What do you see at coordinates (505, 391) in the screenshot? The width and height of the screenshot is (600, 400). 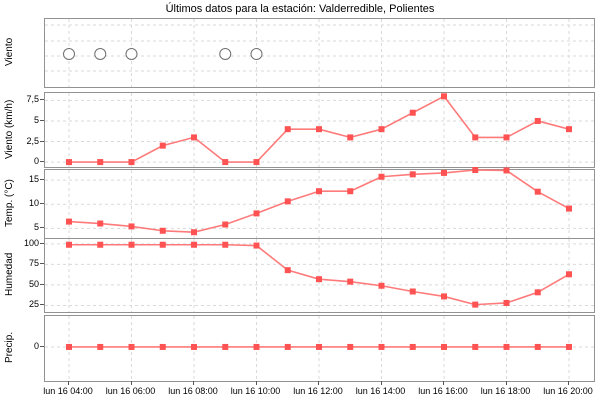 I see `x-tick-label: lun 16 18:00` at bounding box center [505, 391].